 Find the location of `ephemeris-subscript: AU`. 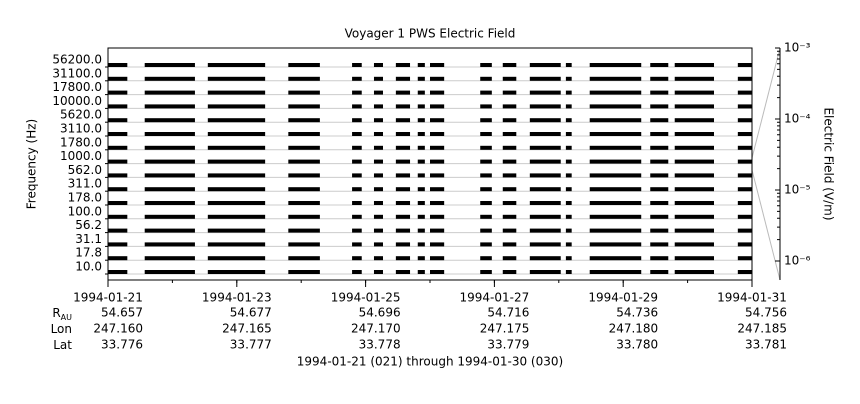

ephemeris-subscript: AU is located at coordinates (66, 317).